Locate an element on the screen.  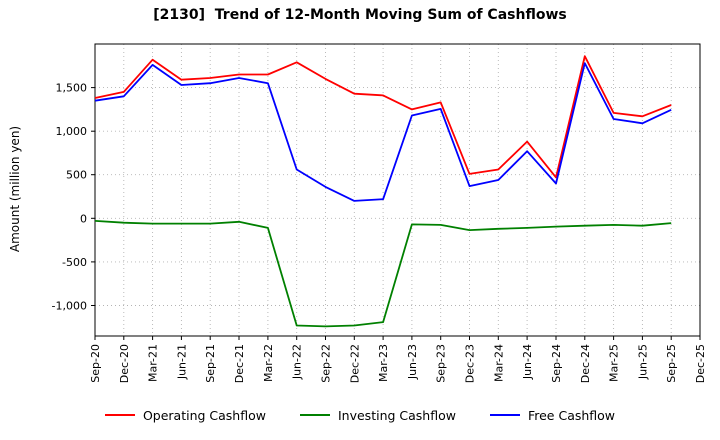
svg-text: -500 is located at coordinates (74, 262).